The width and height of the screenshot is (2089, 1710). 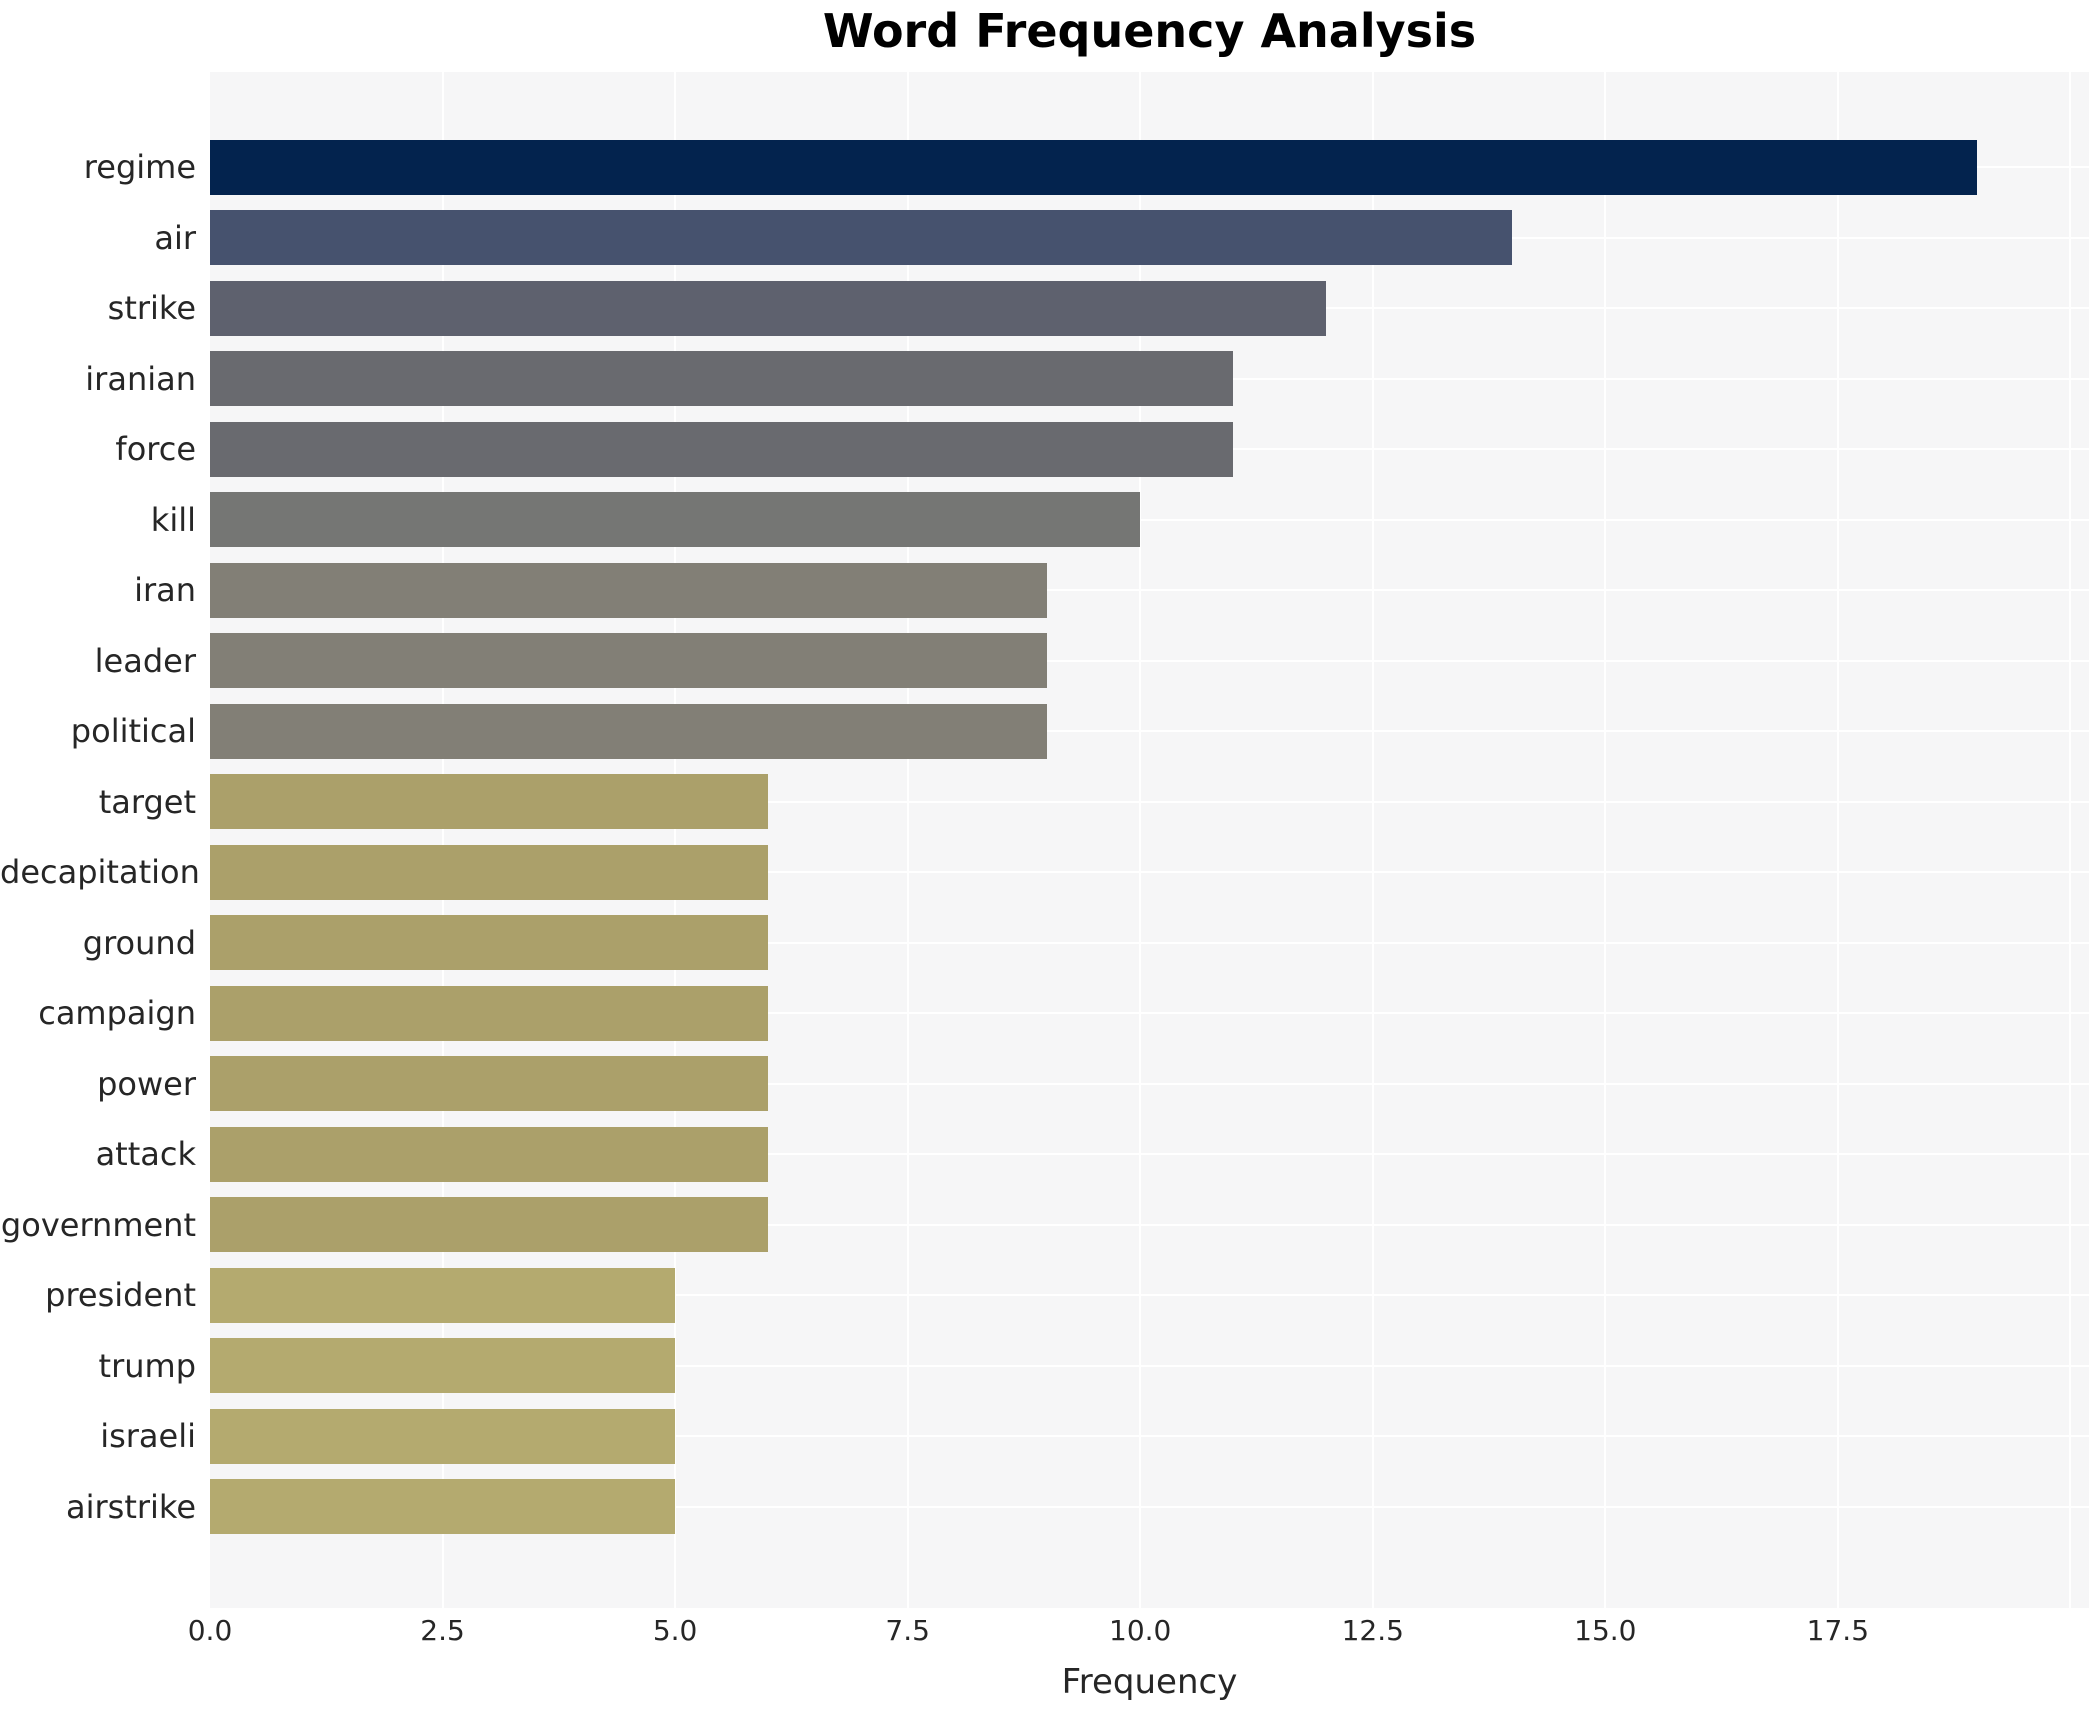 I want to click on bar-force, so click(x=722, y=449).